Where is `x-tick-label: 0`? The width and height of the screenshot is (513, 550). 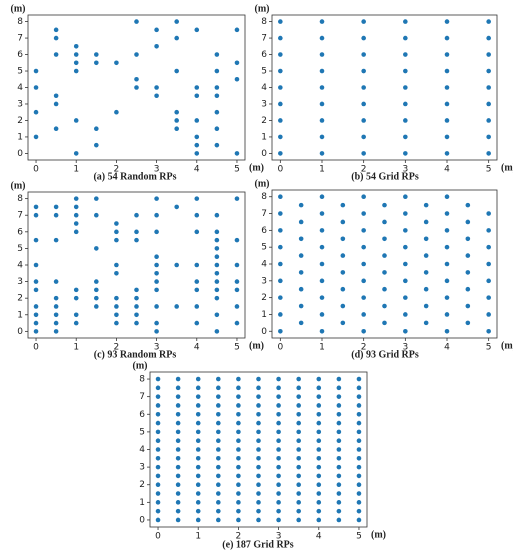 x-tick-label: 0 is located at coordinates (36, 348).